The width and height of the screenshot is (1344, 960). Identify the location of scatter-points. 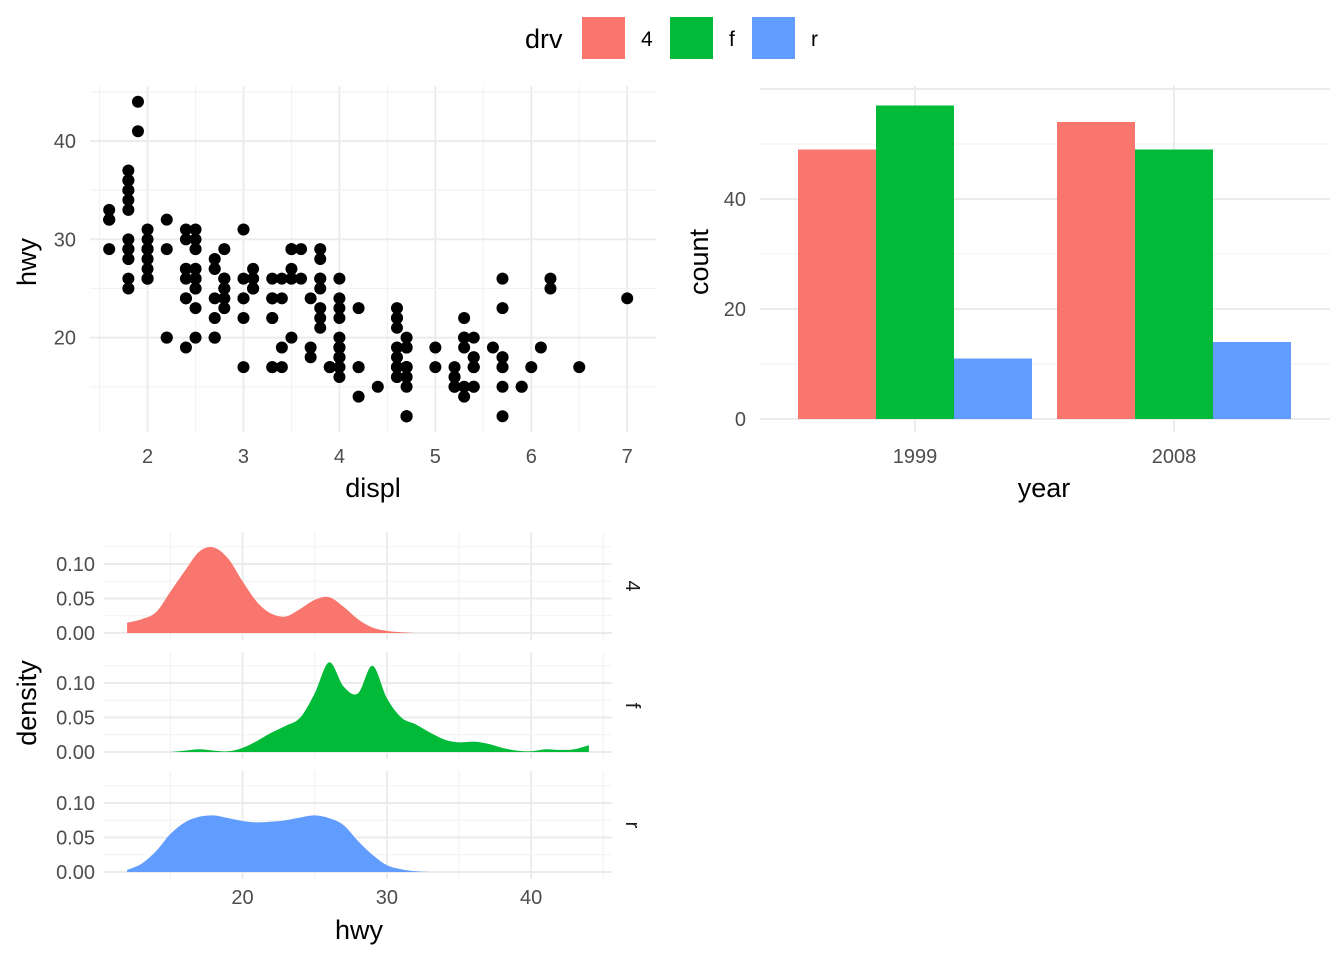
(368, 259).